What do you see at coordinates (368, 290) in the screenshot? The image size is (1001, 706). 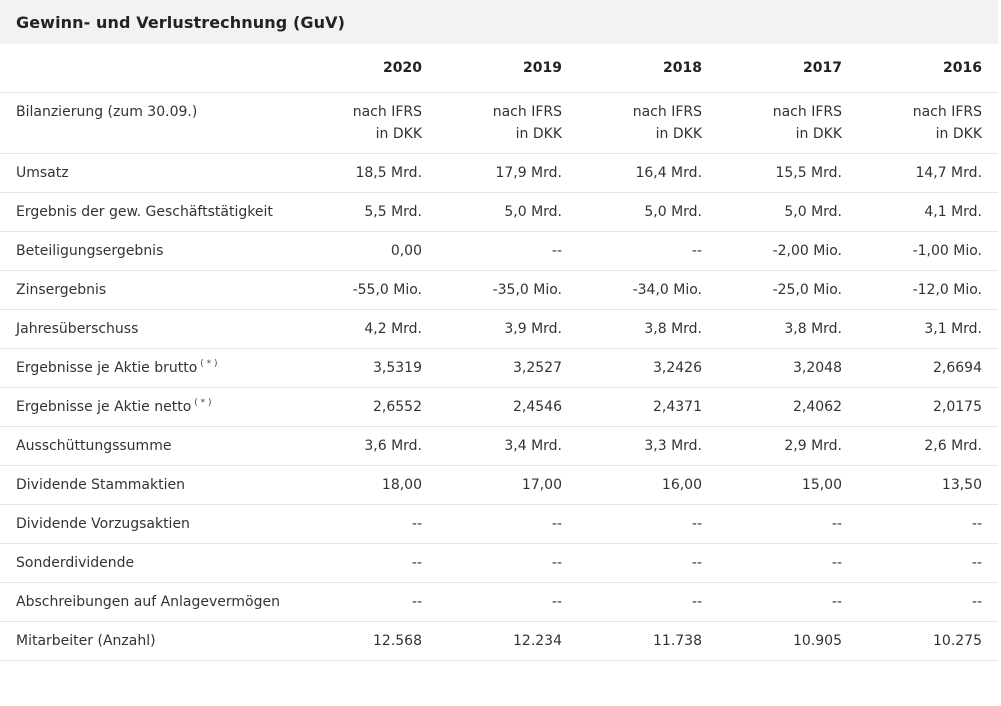 I see `table-cell: -55,0 Mio.` at bounding box center [368, 290].